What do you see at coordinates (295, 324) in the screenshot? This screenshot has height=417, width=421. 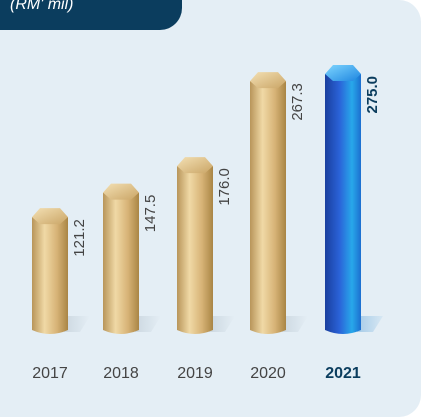 I see `bar-shadow-2020` at bounding box center [295, 324].